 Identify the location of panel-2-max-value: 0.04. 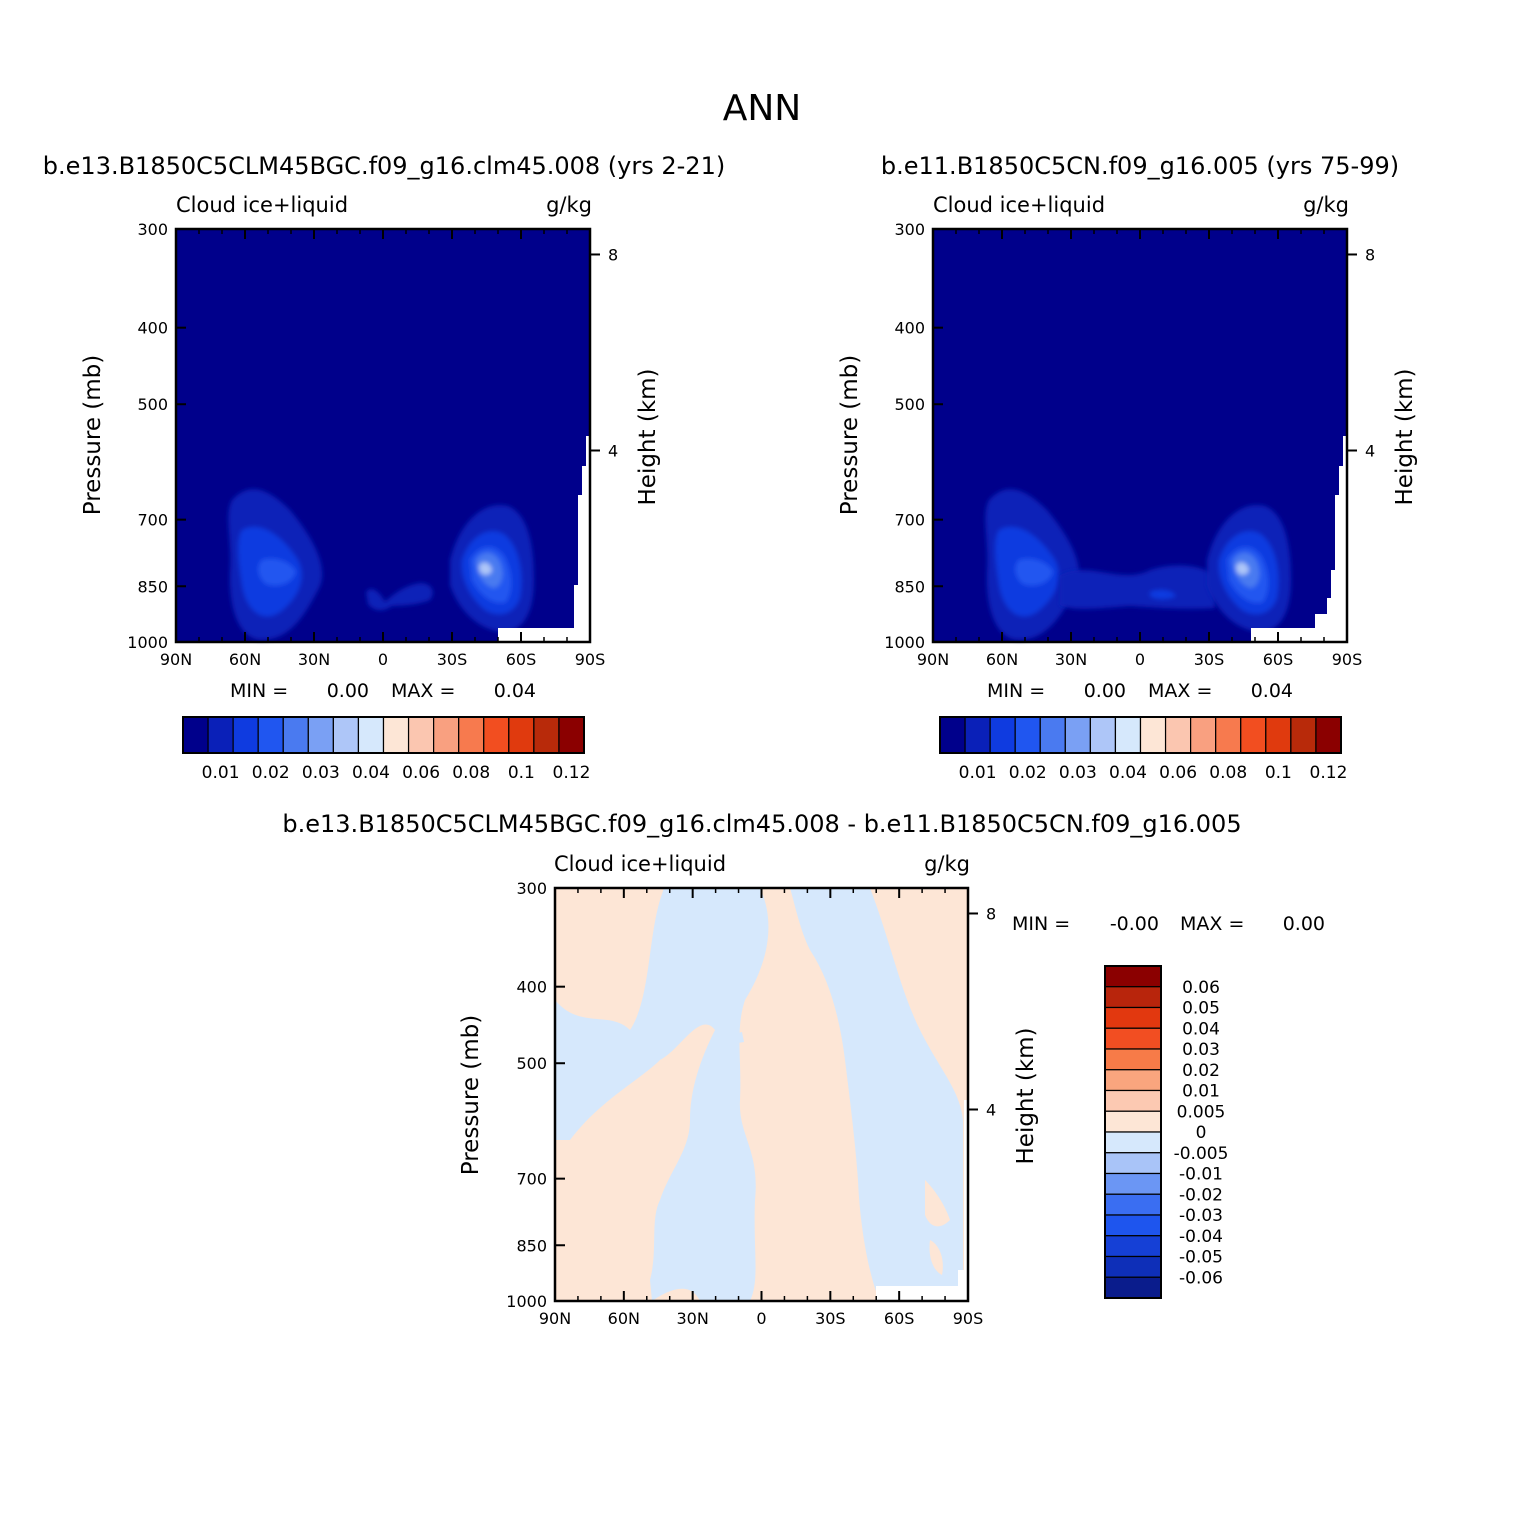
(1272, 691).